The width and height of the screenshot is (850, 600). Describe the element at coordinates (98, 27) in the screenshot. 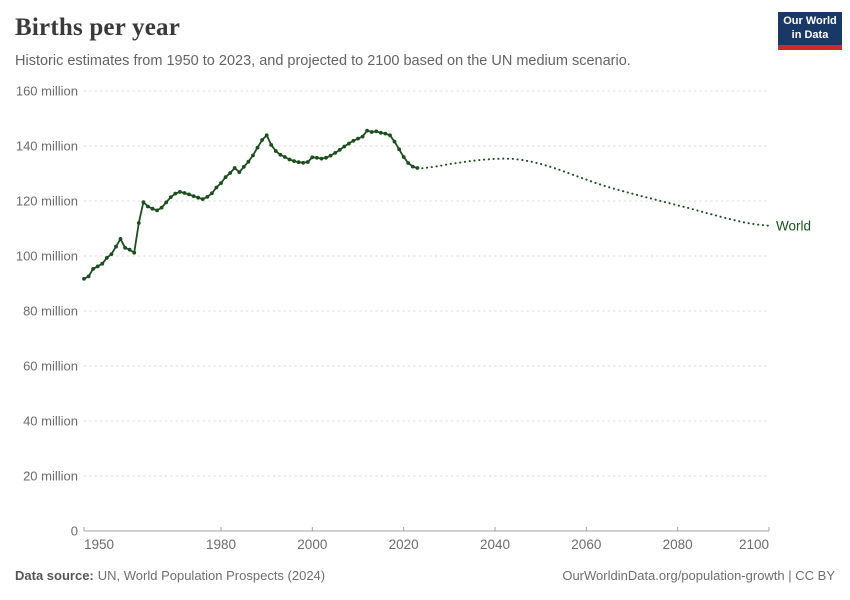

I see `page-title: Births per year` at that location.